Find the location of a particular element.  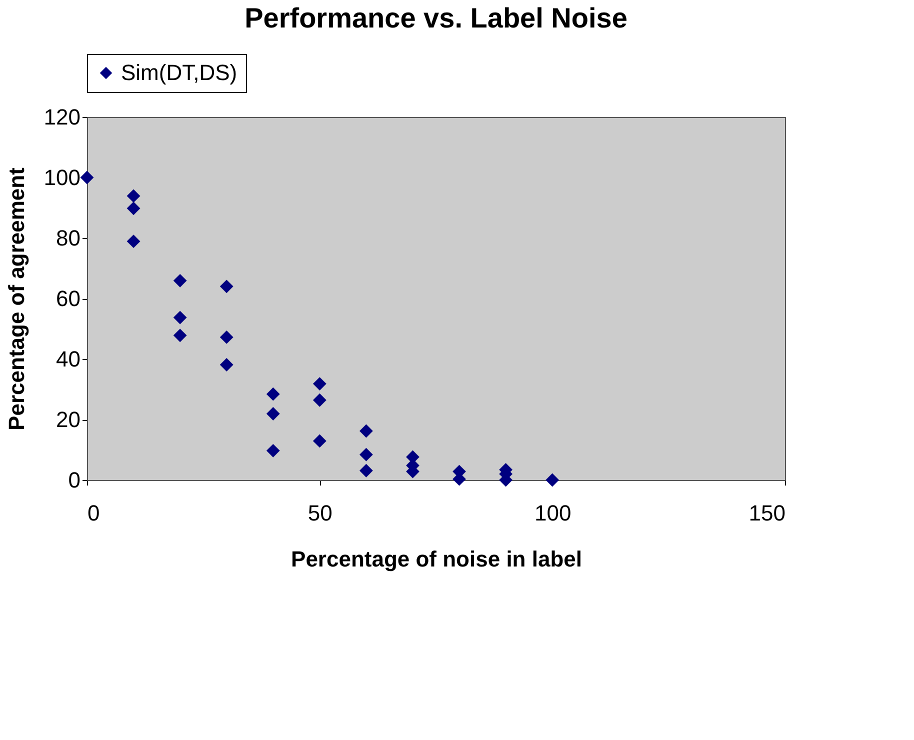

chart-title: Performance vs. Label Noise is located at coordinates (436, 18).